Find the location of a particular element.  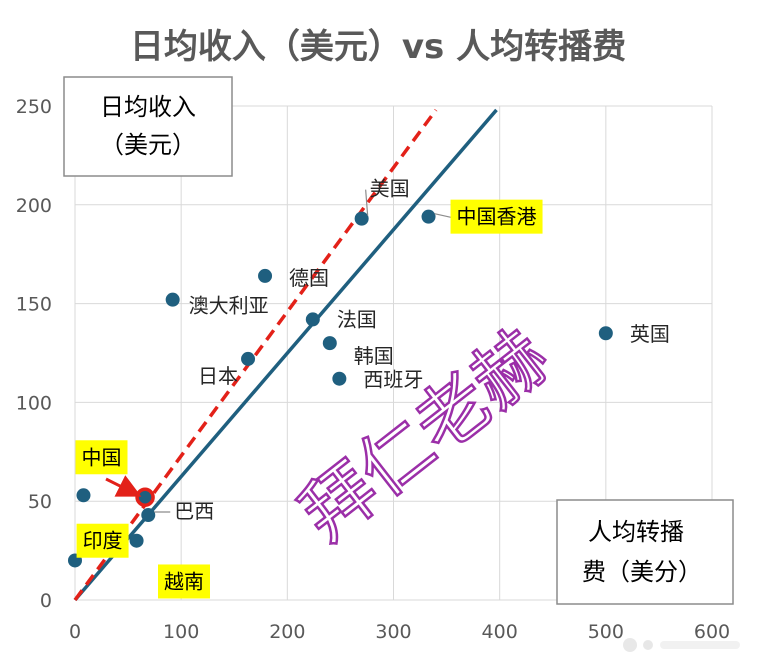

point-label: 中国香港 is located at coordinates (497, 217).